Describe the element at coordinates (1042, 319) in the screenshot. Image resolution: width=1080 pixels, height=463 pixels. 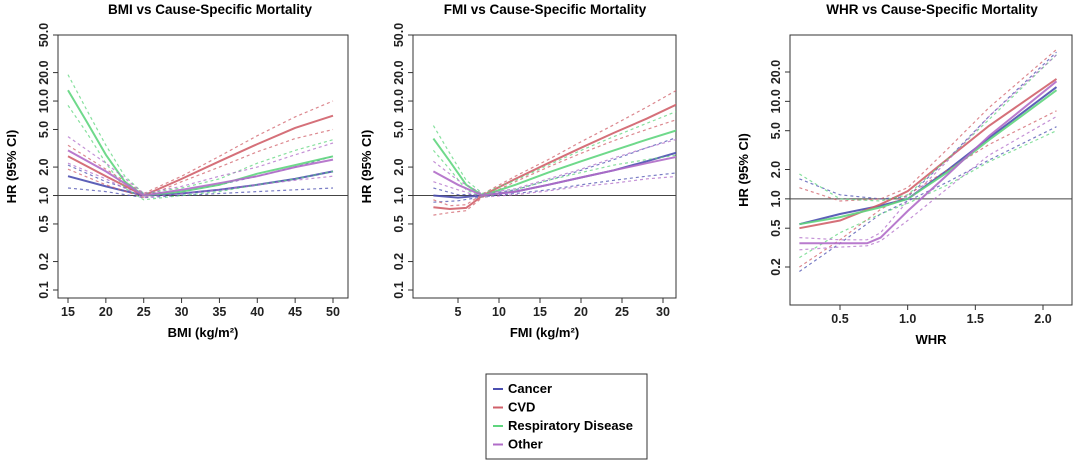
I see `x-tick-label: 2.0` at that location.